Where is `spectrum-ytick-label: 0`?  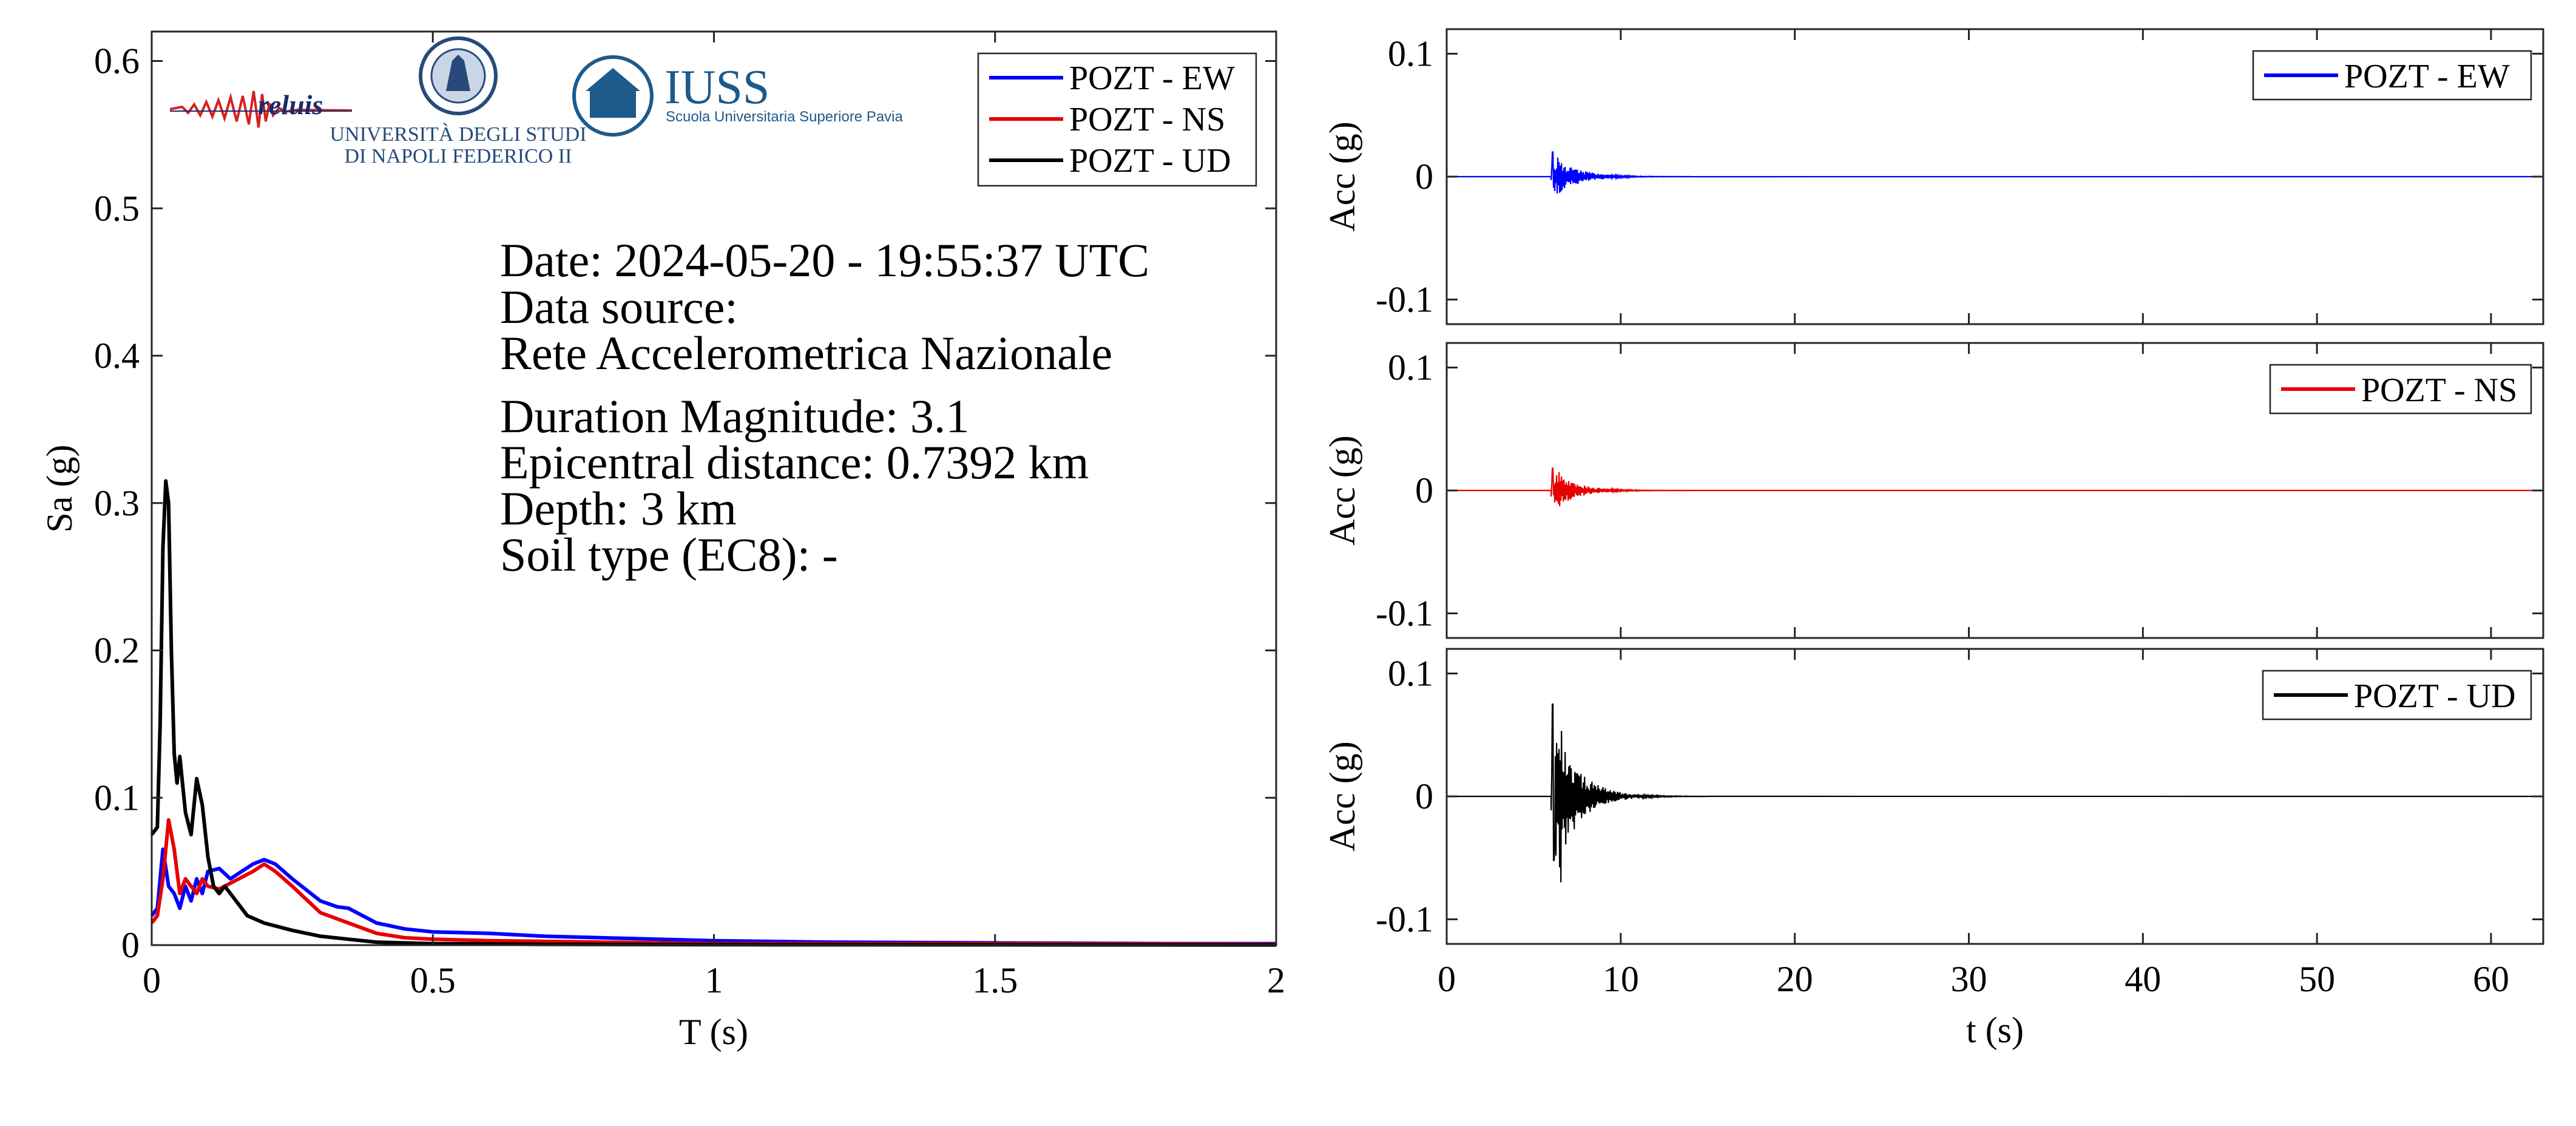
spectrum-ytick-label: 0 is located at coordinates (130, 945).